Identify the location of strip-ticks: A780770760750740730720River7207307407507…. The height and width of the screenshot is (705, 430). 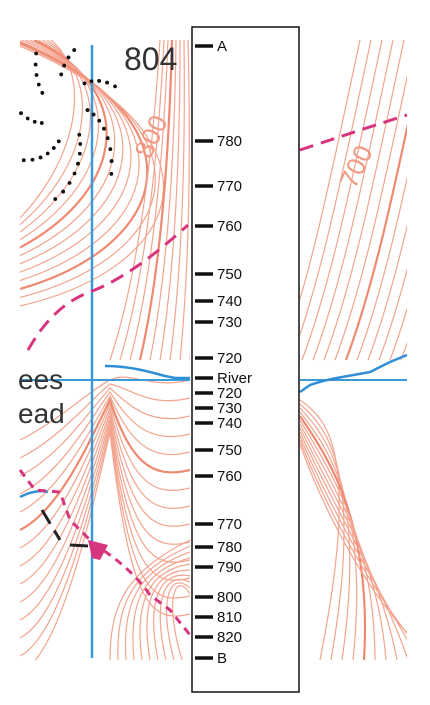
(223, 352).